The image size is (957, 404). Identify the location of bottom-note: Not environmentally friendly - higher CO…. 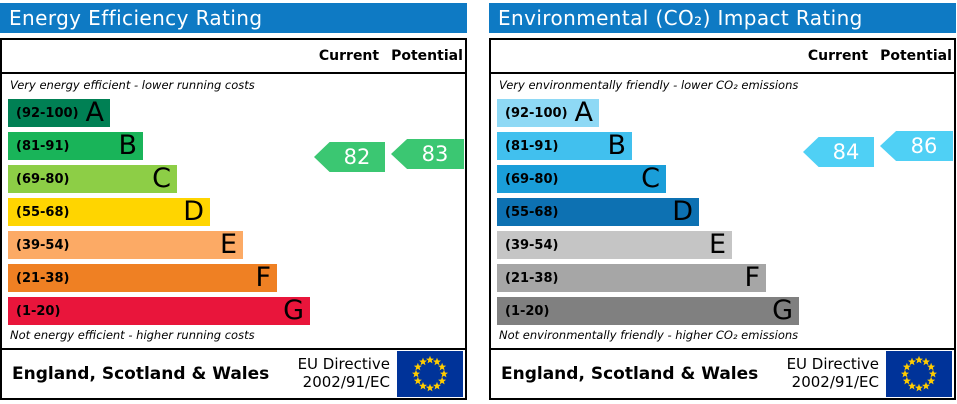
(649, 335).